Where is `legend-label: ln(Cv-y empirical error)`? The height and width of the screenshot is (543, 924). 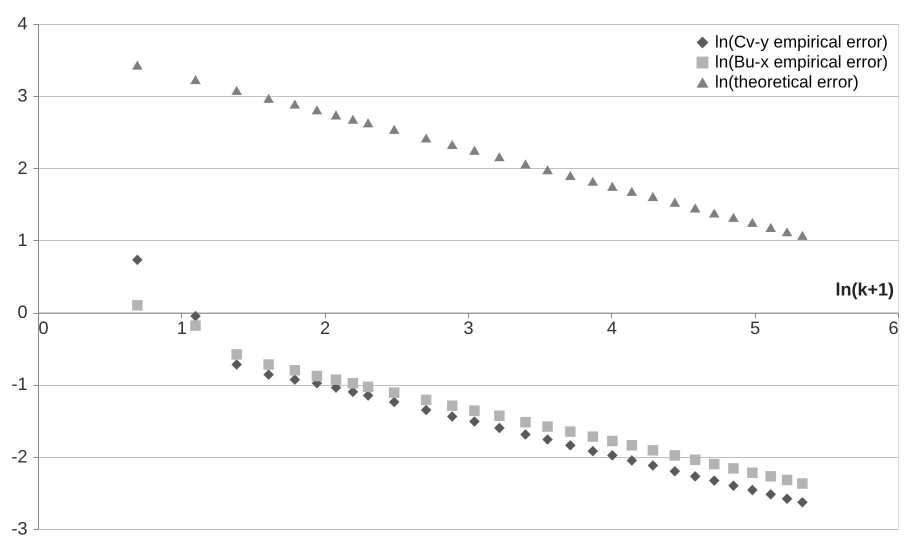 legend-label: ln(Cv-y empirical error) is located at coordinates (801, 42).